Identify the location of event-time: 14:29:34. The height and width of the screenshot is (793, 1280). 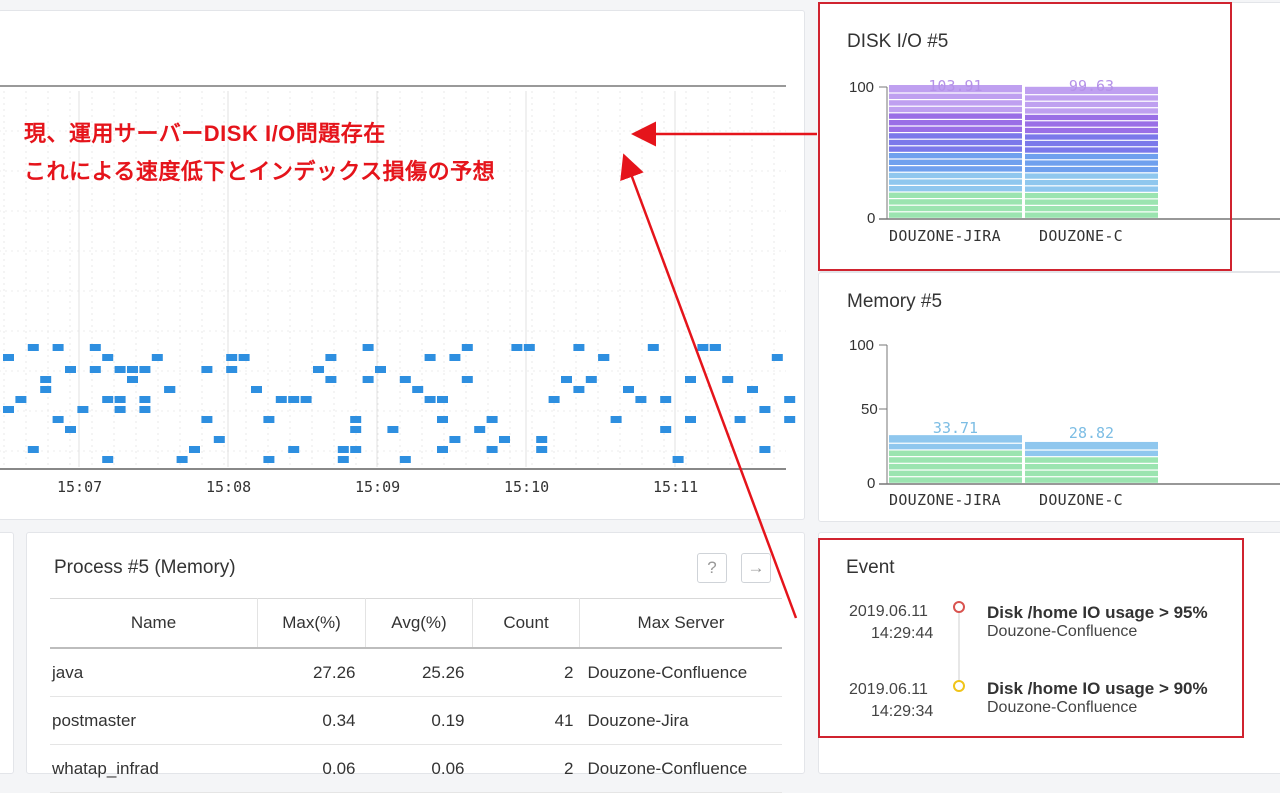
(902, 711).